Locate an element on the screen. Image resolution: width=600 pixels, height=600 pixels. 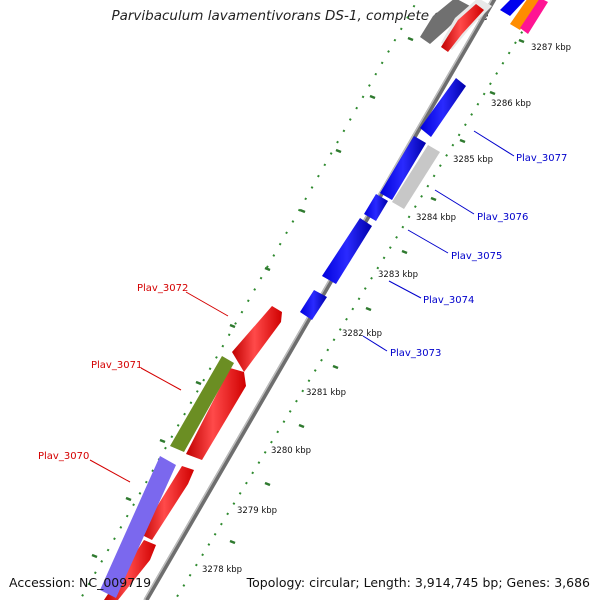
gene-top-cluster is located at coordinates (484, 26).